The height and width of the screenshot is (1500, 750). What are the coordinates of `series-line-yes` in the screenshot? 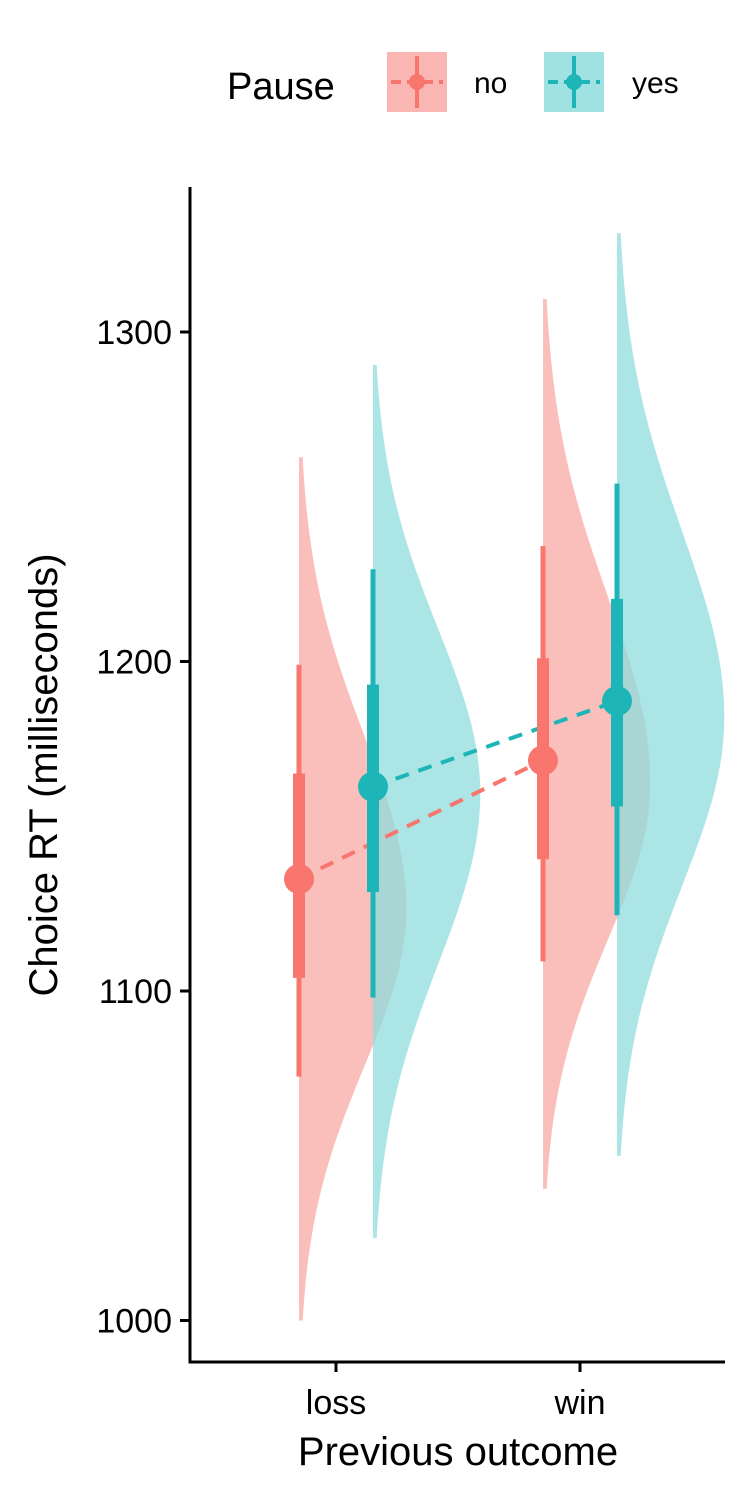 It's located at (495, 744).